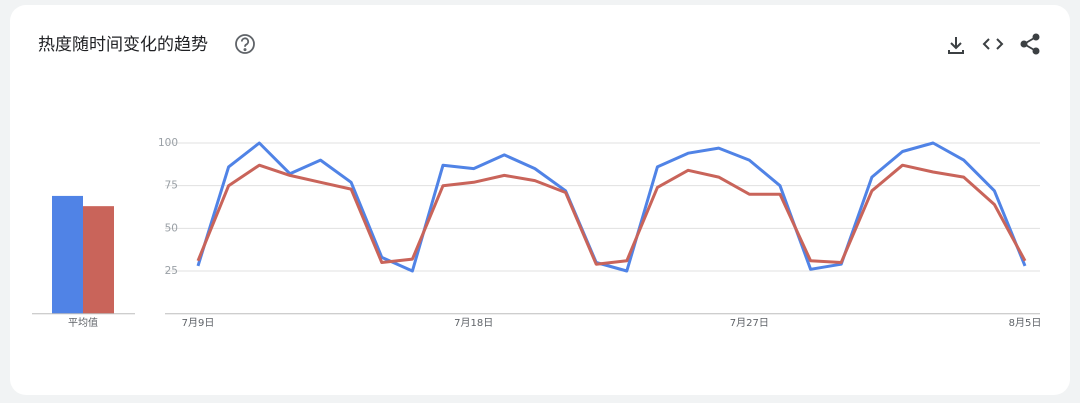 This screenshot has height=403, width=1080. I want to click on y-tick-label: 25, so click(171, 271).